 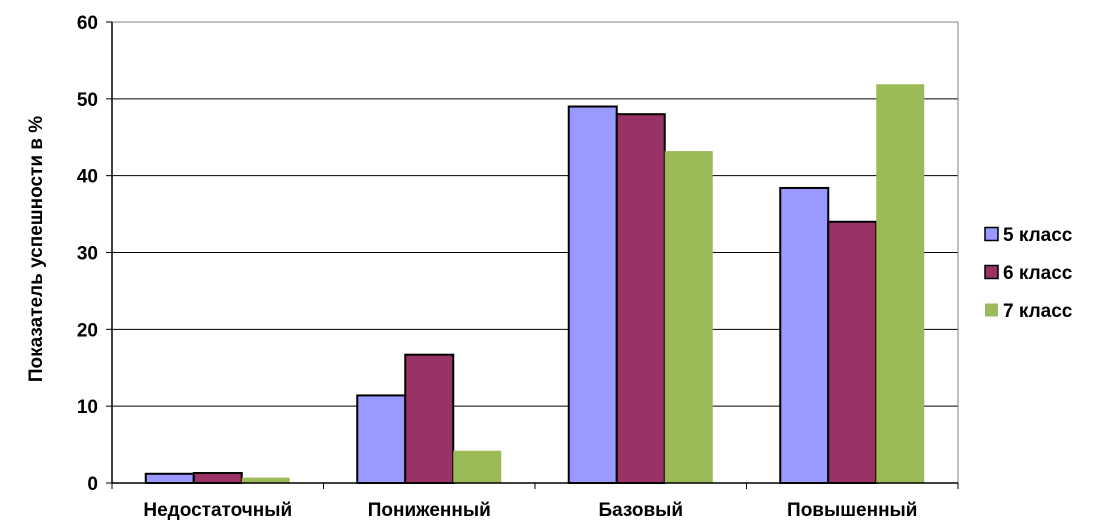 I want to click on y-tick-label: 50, so click(x=87, y=100).